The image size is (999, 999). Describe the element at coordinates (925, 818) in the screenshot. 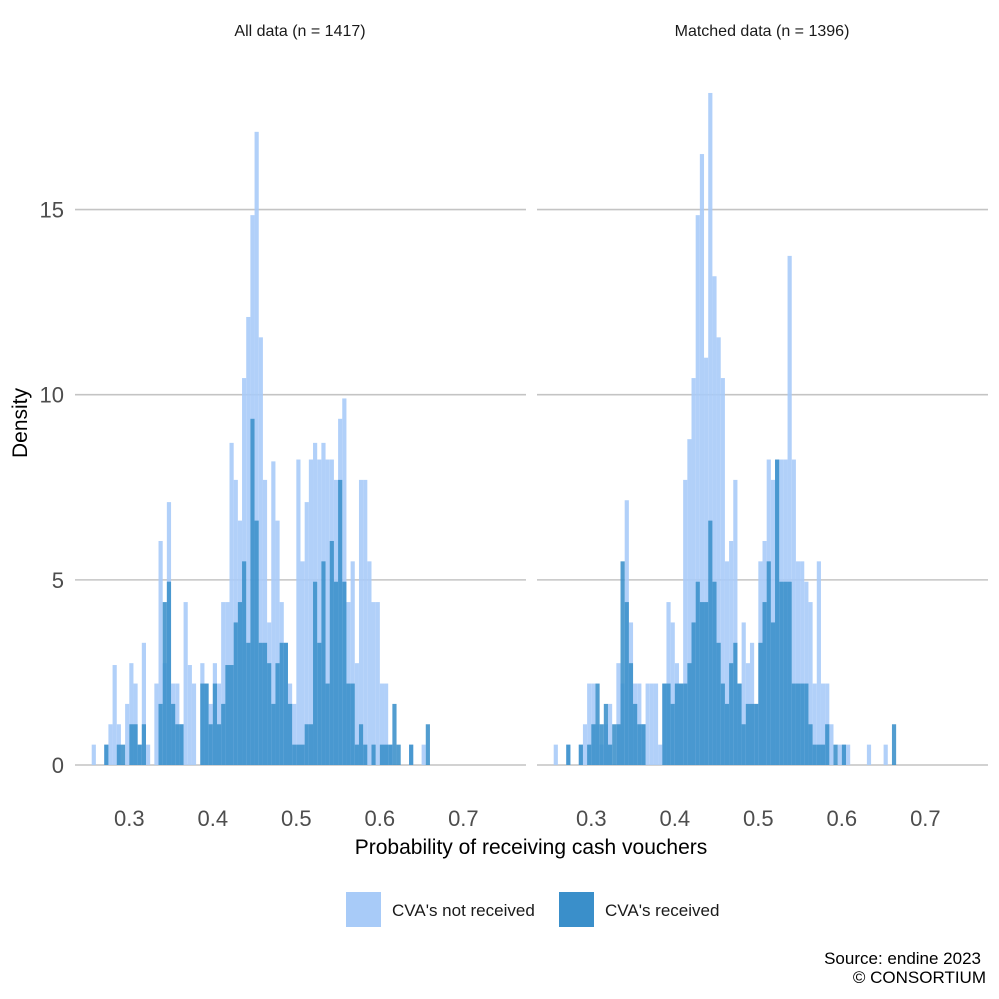

I see `x-tick-label: 0.7` at that location.